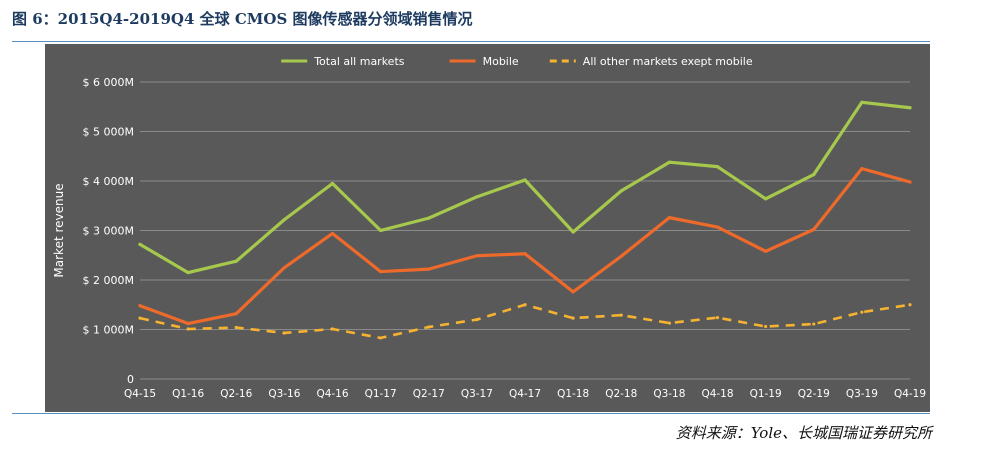 The height and width of the screenshot is (467, 992). Describe the element at coordinates (381, 394) in the screenshot. I see `x-tick-label: Q1-17` at that location.